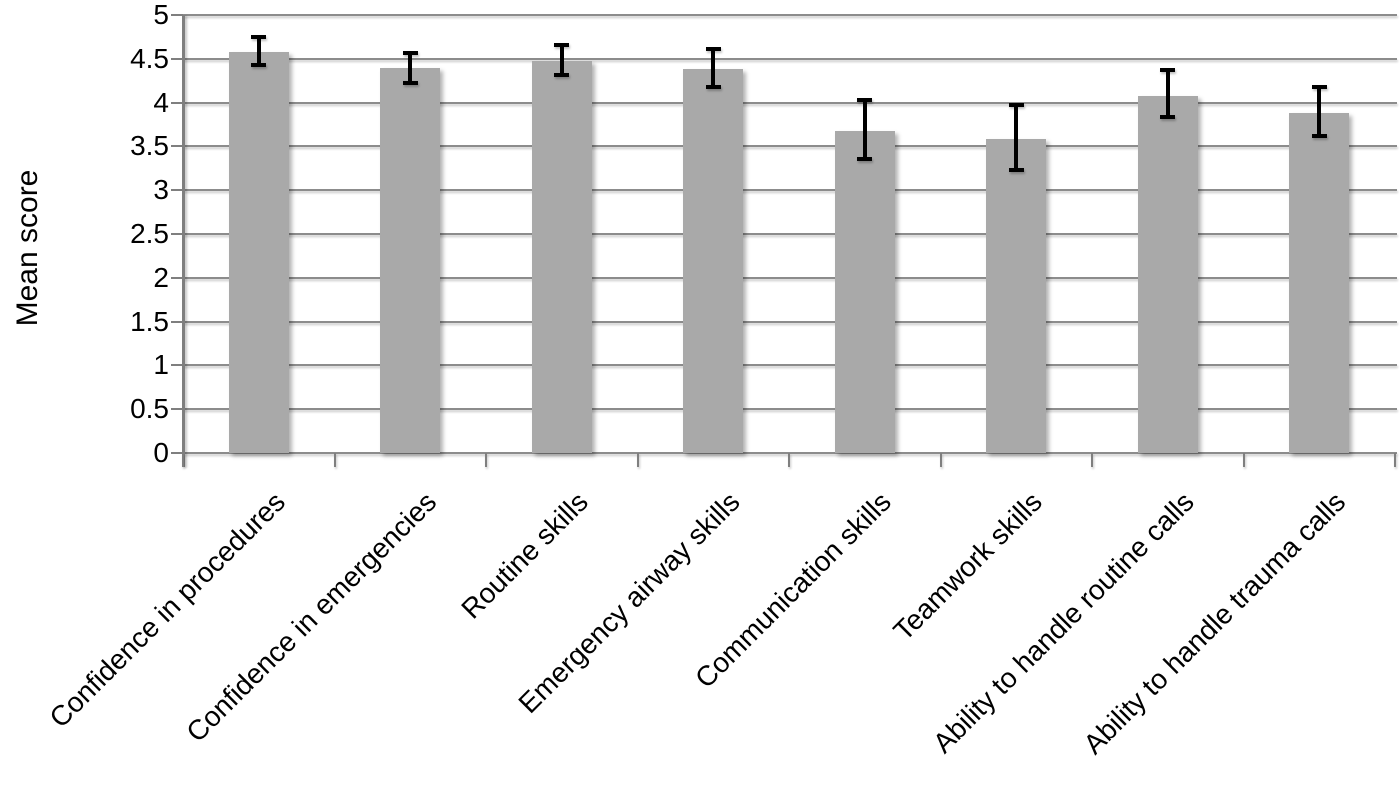 The image size is (1400, 801). Describe the element at coordinates (1214, 623) in the screenshot. I see `x-category-label: Ability to handle trauma calls` at that location.